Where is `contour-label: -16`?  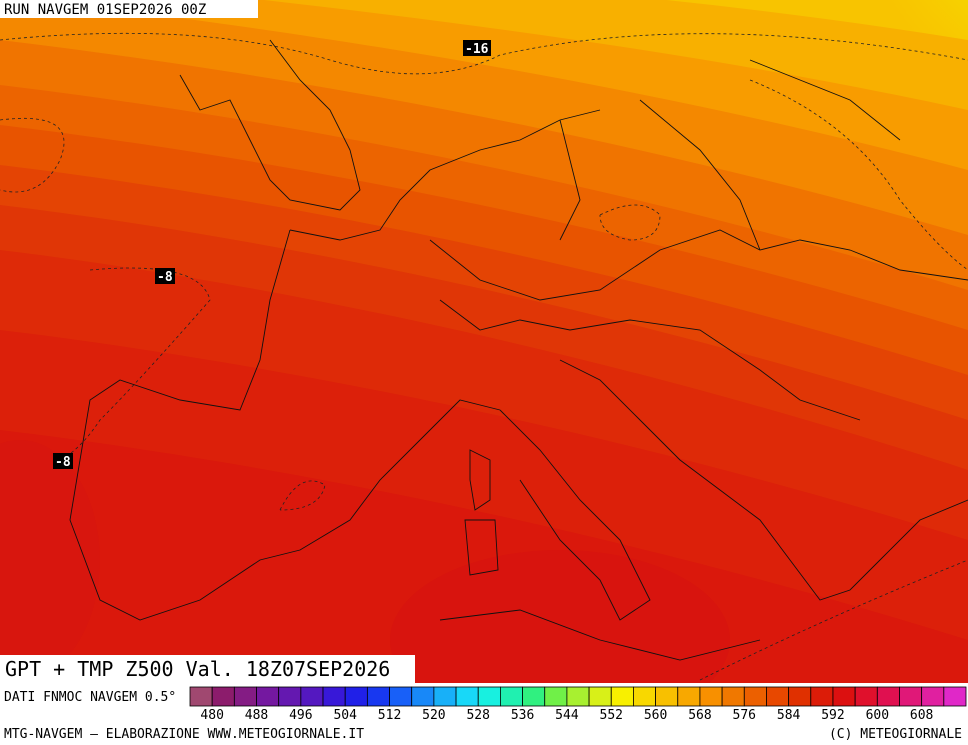
contour-label: -16 is located at coordinates (477, 49).